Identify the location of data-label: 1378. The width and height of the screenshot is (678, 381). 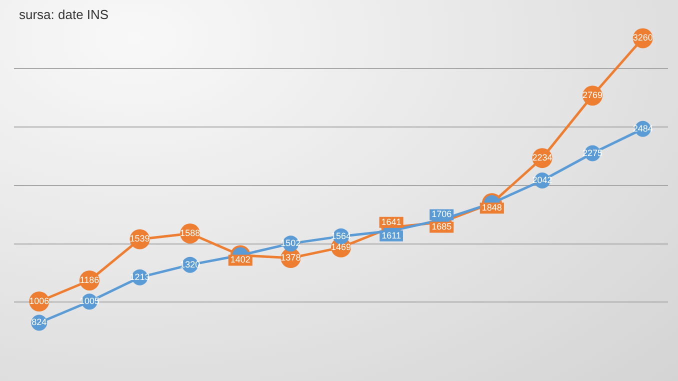
(290, 257).